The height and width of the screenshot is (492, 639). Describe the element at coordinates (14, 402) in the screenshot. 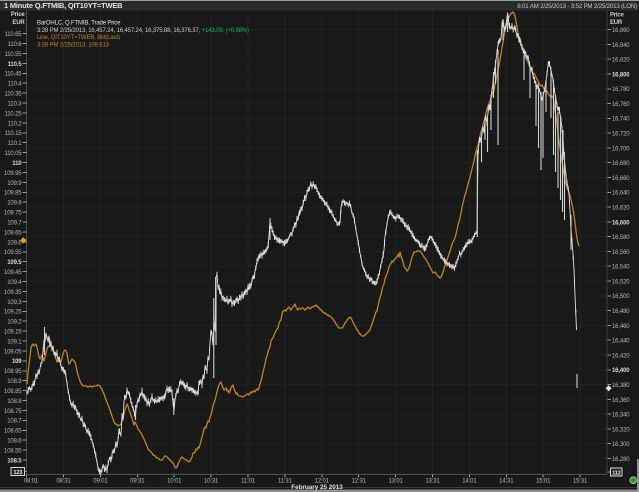

I see `svg-text: 108.8` at that location.